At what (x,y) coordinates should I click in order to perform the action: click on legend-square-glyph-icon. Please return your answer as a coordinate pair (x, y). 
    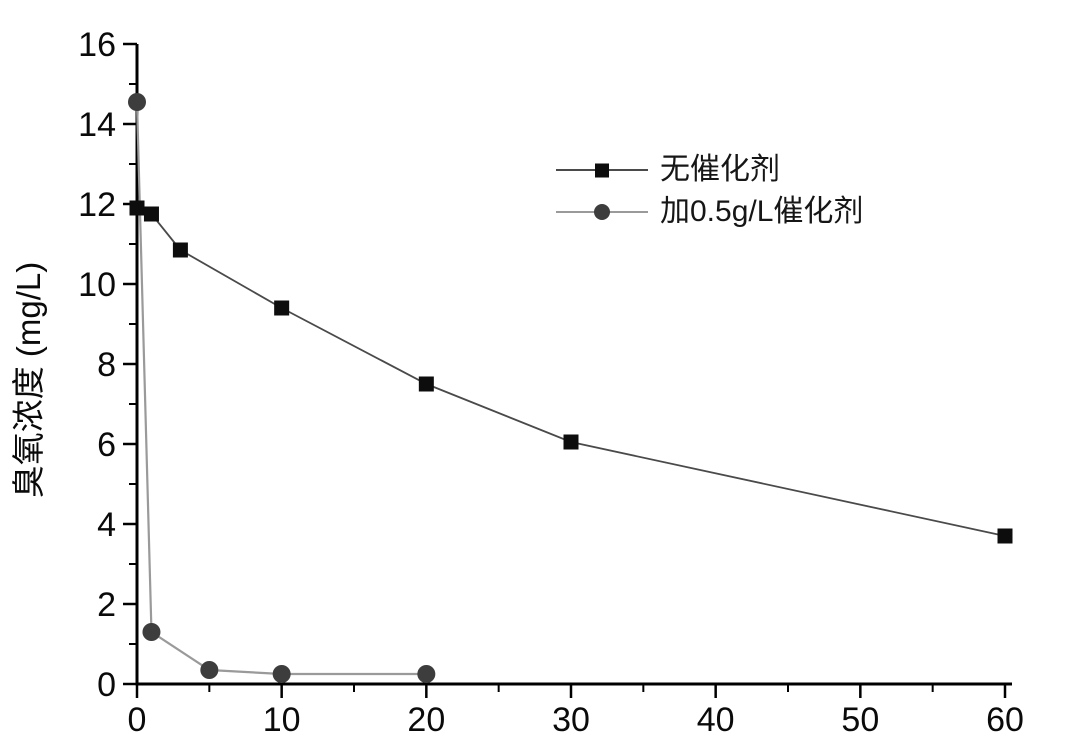
    Looking at the image, I should click on (602, 170).